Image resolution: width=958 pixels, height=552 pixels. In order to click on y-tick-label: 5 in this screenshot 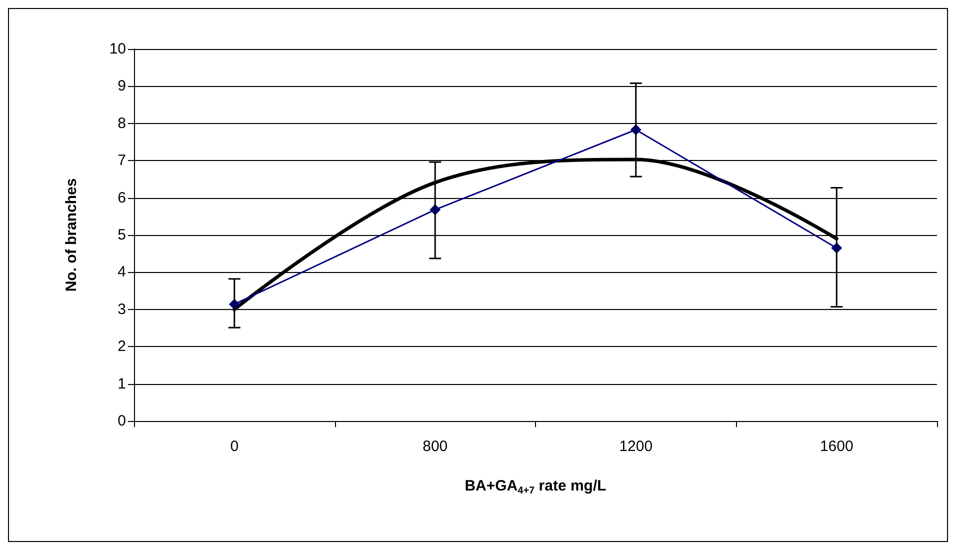, I will do `click(122, 235)`.